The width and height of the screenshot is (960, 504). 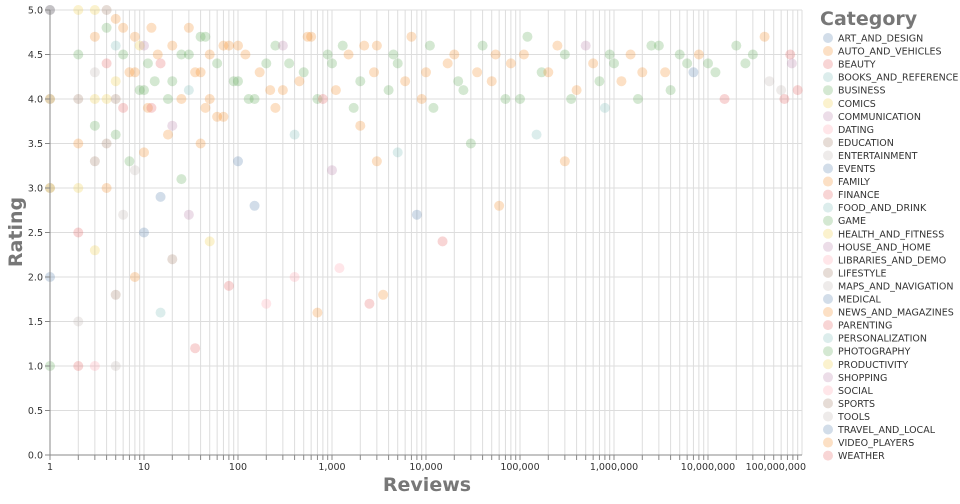 What do you see at coordinates (35, 278) in the screenshot?
I see `y-tick-label: 2.0` at bounding box center [35, 278].